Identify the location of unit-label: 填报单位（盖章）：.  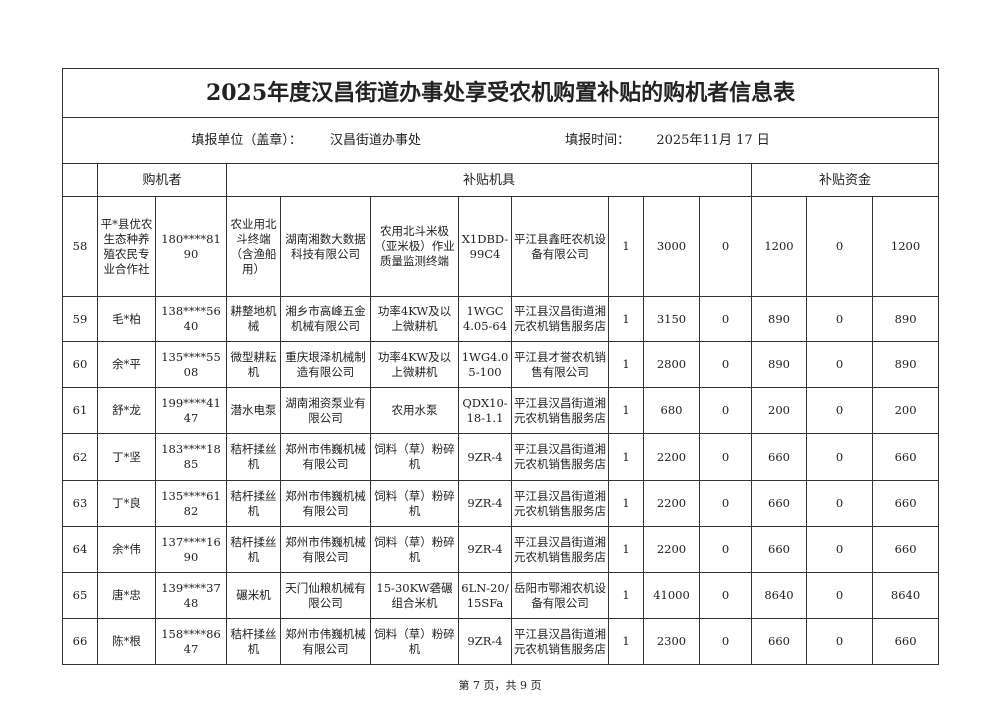
(246, 140).